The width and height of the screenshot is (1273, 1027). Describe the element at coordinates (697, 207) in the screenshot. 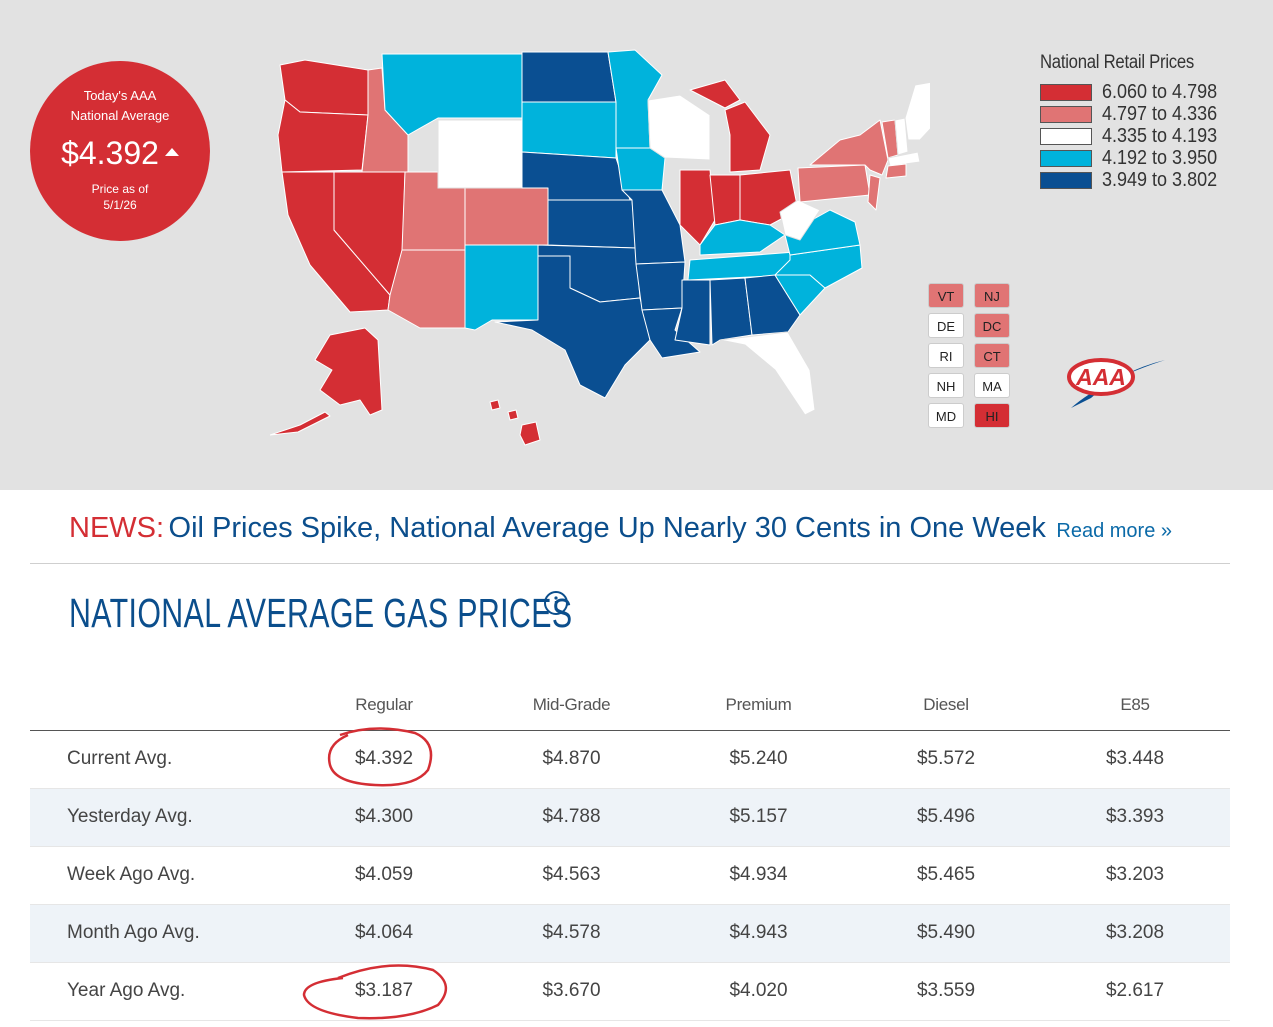

I see `state-il` at that location.